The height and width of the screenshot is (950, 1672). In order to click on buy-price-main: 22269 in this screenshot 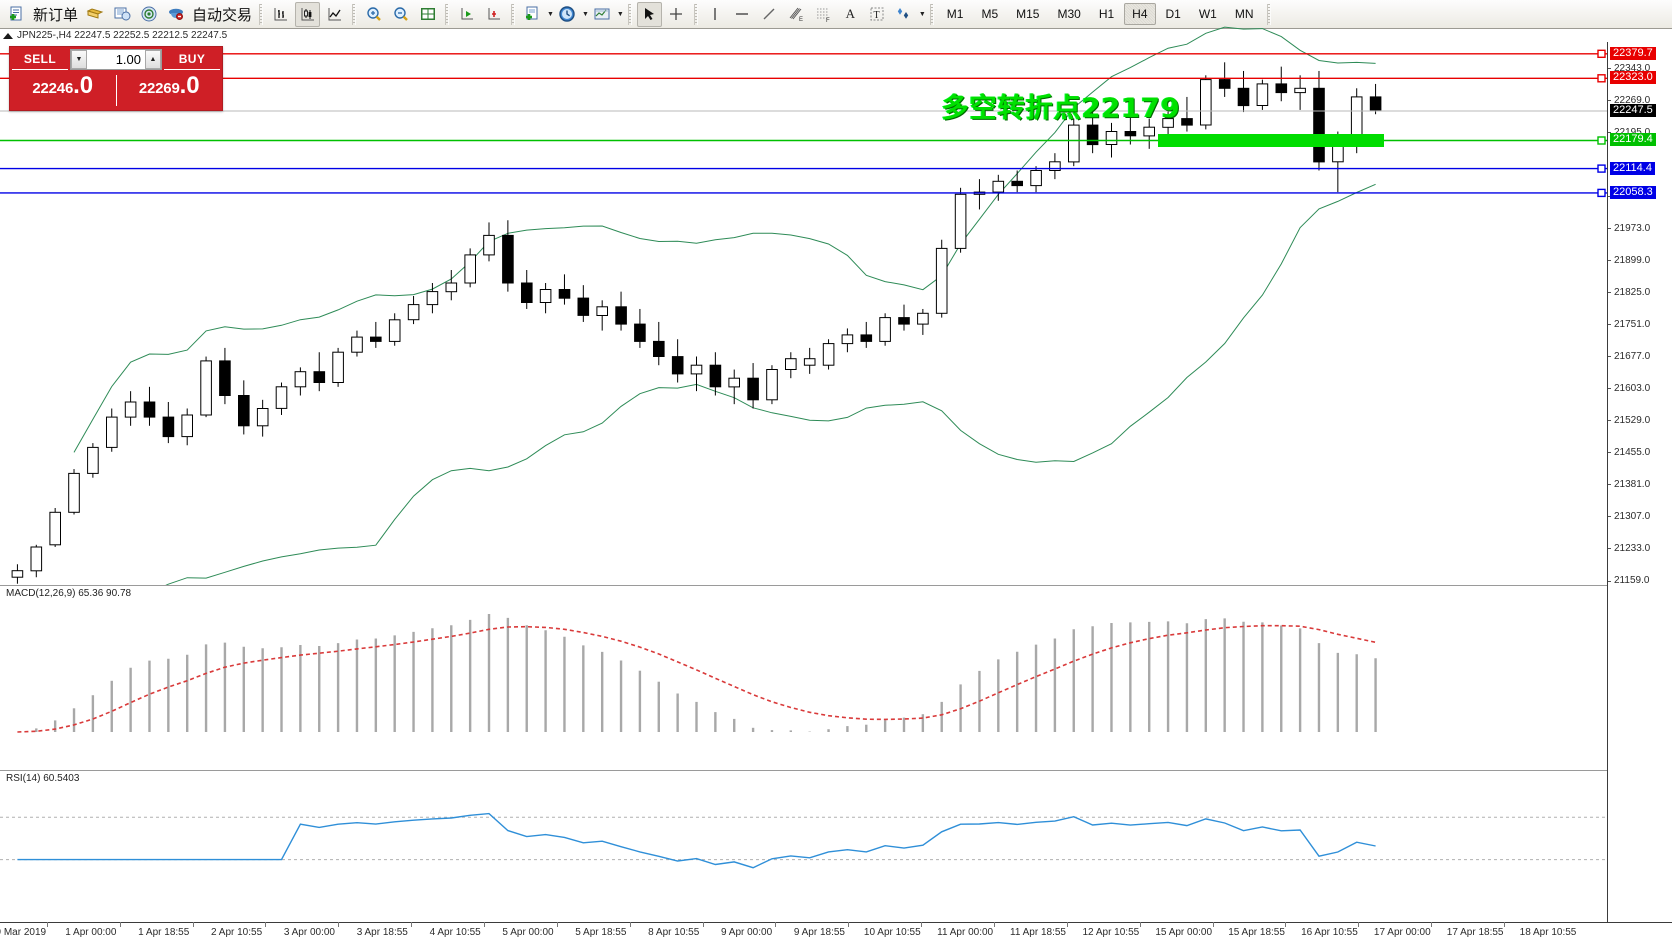, I will do `click(159, 88)`.